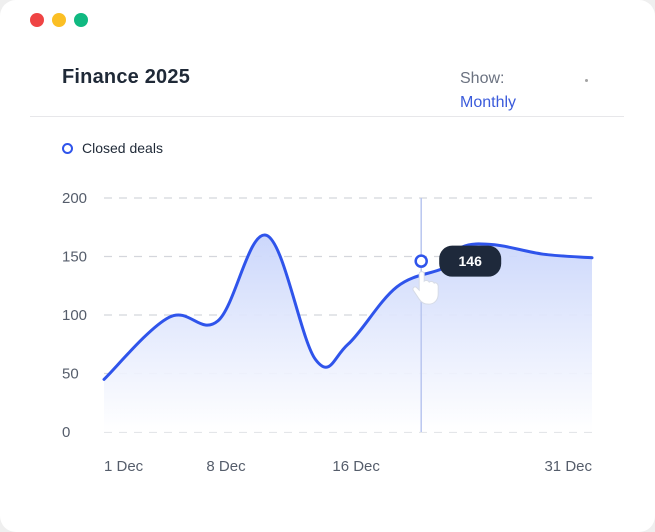 This screenshot has height=532, width=655. What do you see at coordinates (122, 148) in the screenshot?
I see `legend-label: Closed deals` at bounding box center [122, 148].